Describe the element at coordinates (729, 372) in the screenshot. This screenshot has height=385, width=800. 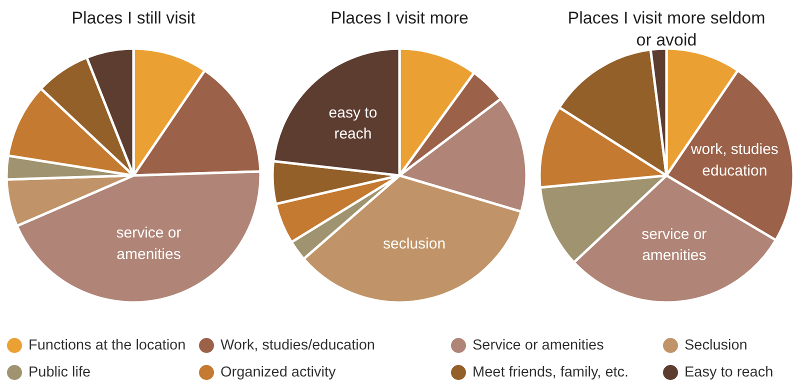
I see `legend-label: Easy to reach` at that location.